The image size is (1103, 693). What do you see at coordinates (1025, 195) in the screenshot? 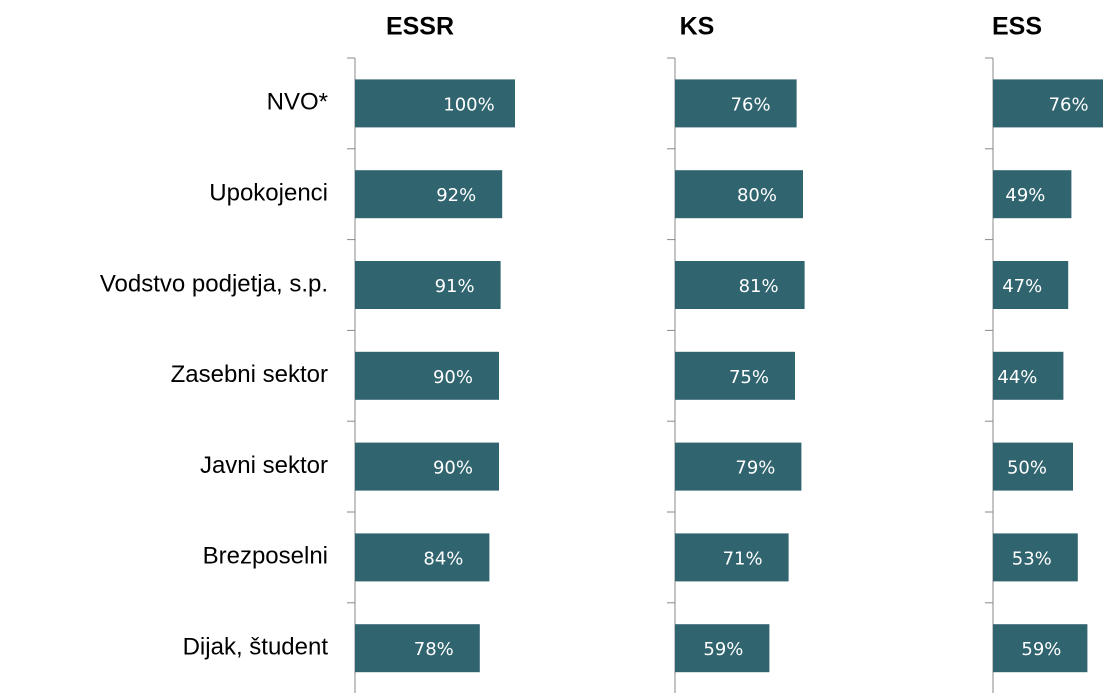
I see `value-label: 49%` at bounding box center [1025, 195].